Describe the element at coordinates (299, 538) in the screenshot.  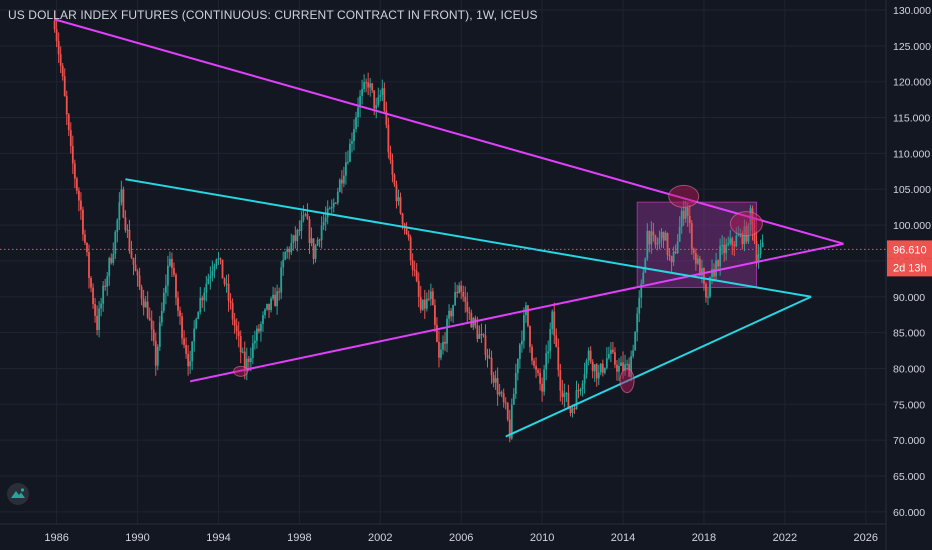
I see `time-tick-label: 1998` at that location.